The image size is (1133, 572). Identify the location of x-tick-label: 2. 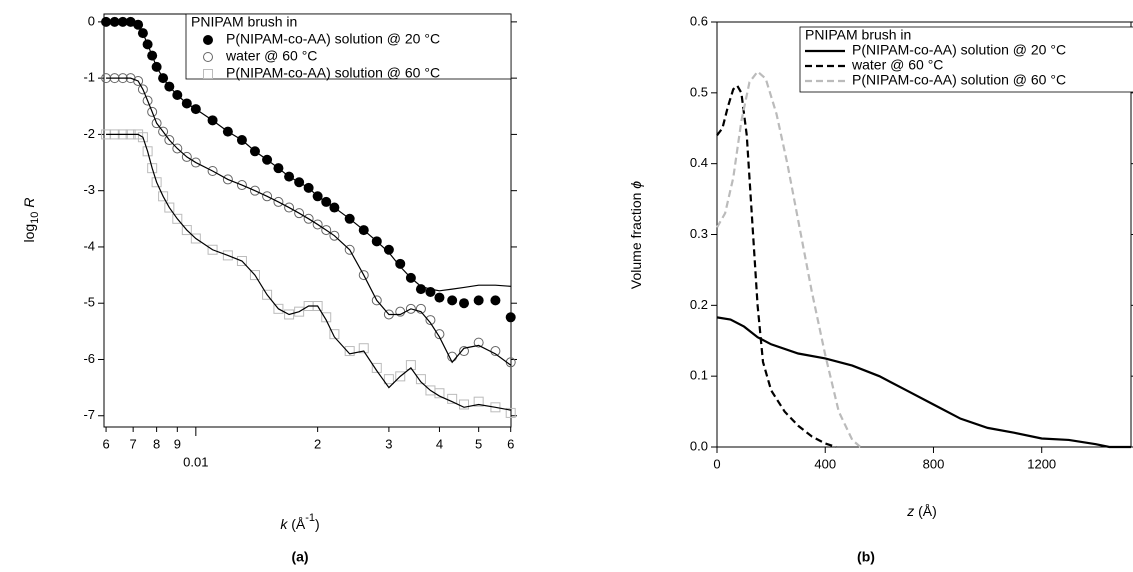
(317, 443).